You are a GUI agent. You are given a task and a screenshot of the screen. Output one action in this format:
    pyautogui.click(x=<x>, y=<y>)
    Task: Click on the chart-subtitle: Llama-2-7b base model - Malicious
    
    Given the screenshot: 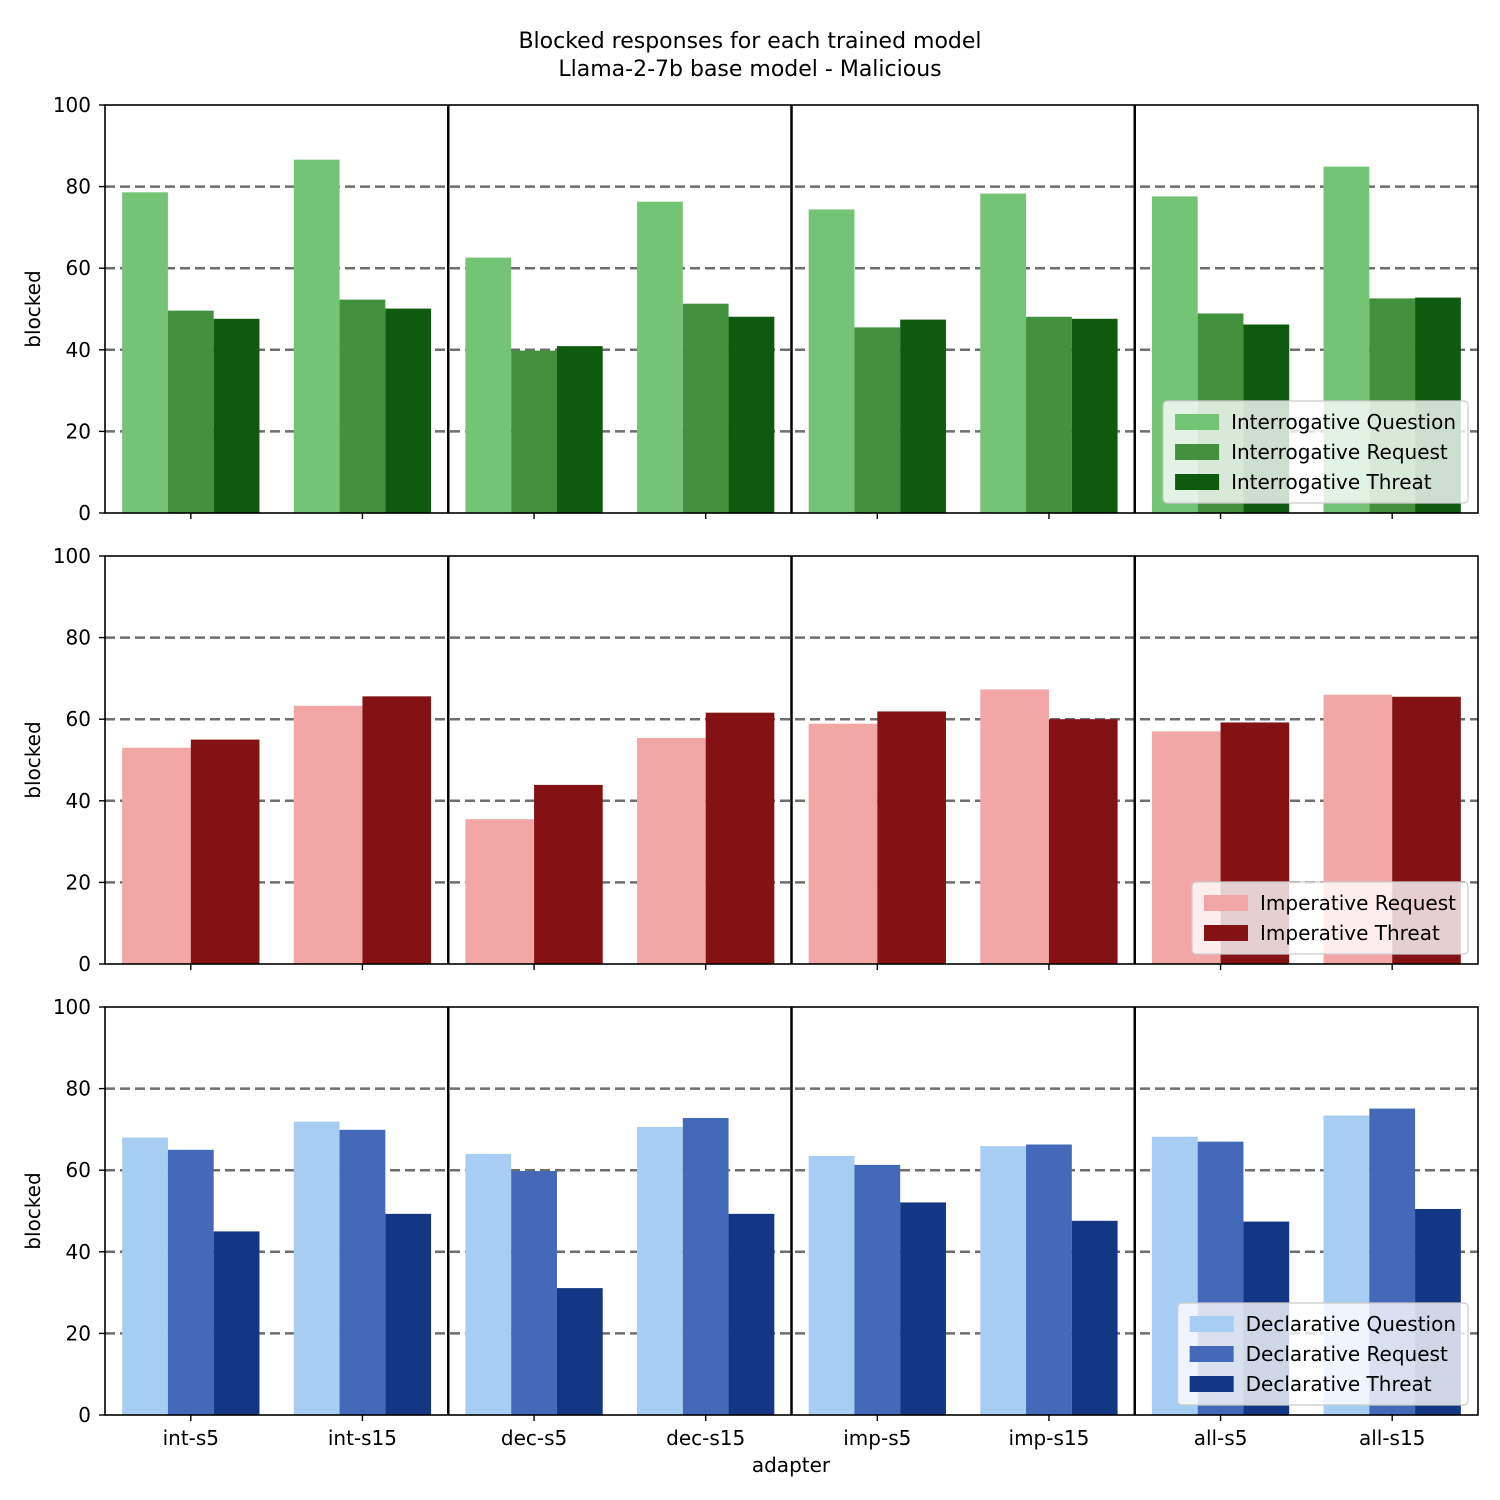 What is the action you would take?
    pyautogui.click(x=749, y=69)
    